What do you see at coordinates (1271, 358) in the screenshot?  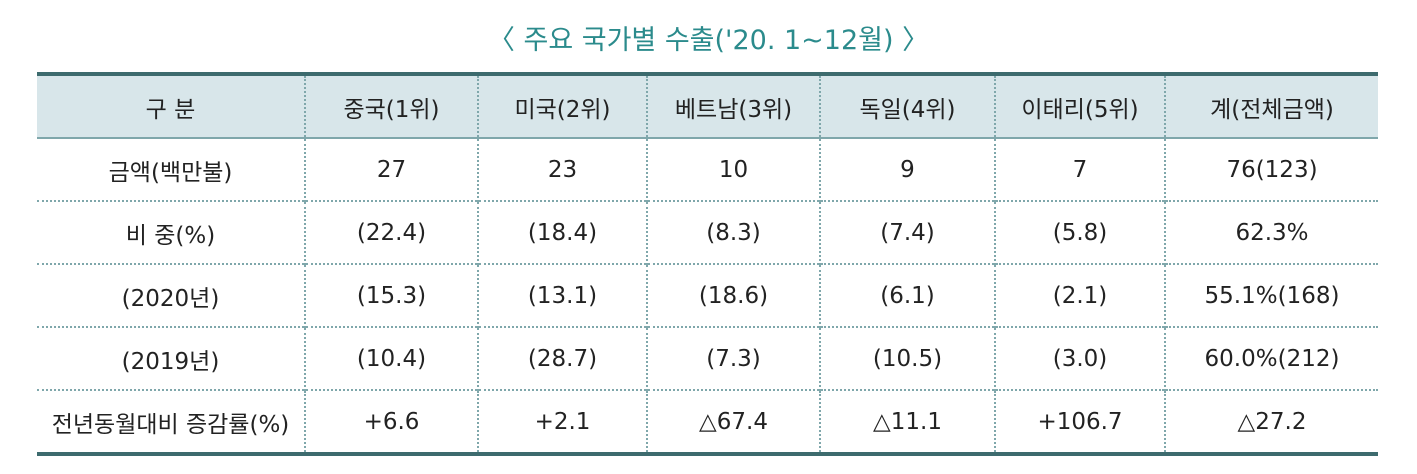 I see `cell: 60.0%(212)` at bounding box center [1271, 358].